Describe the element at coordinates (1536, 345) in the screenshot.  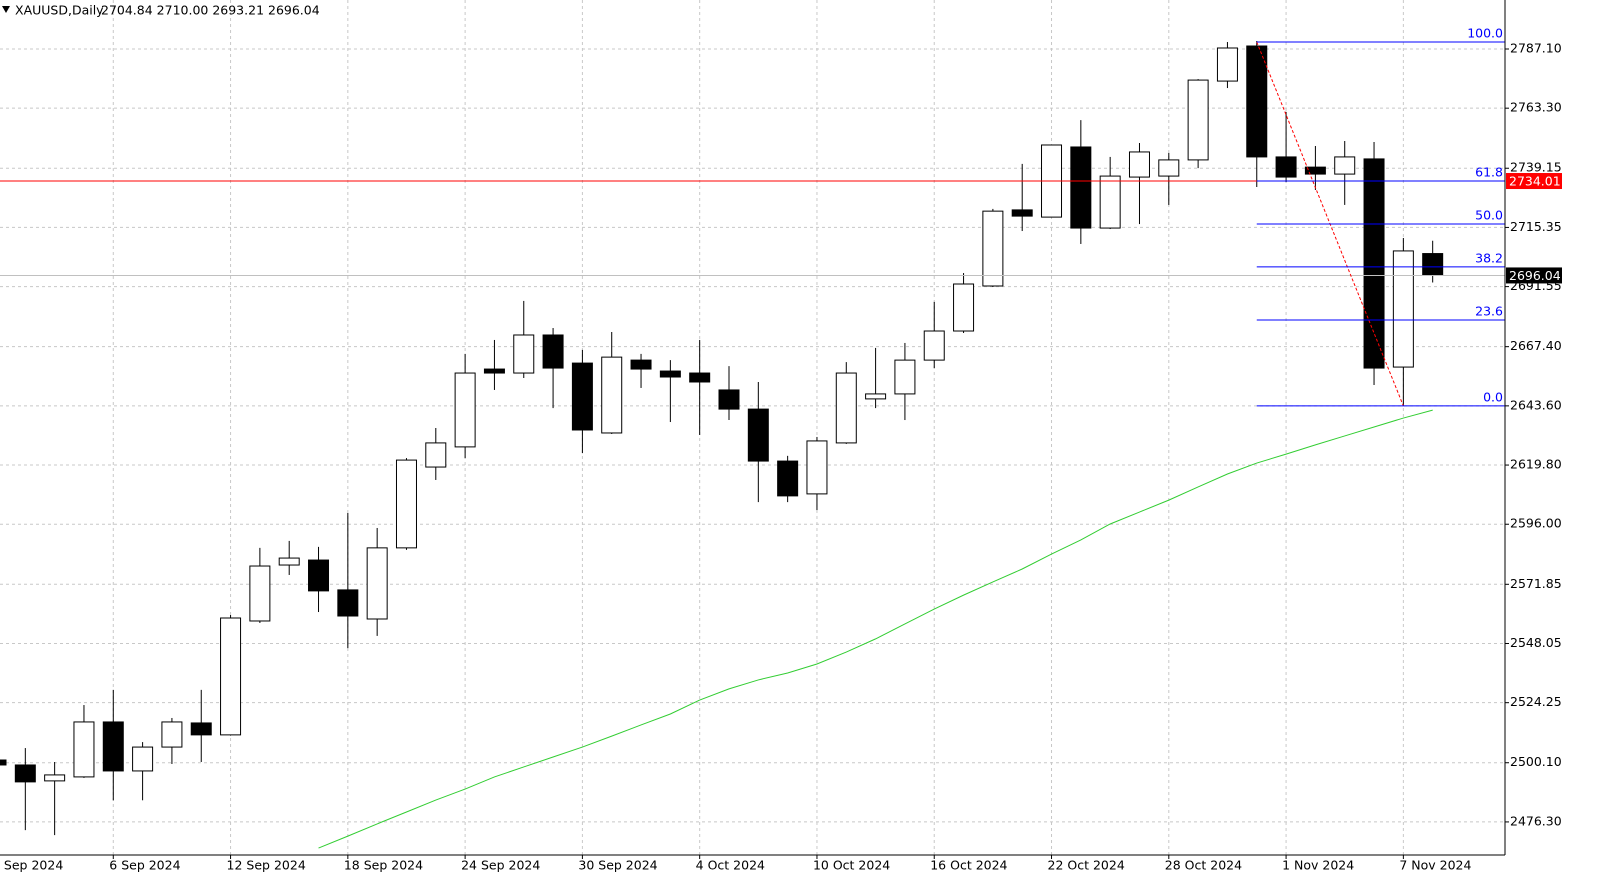
I see `y-tick-label: 2667.40` at that location.